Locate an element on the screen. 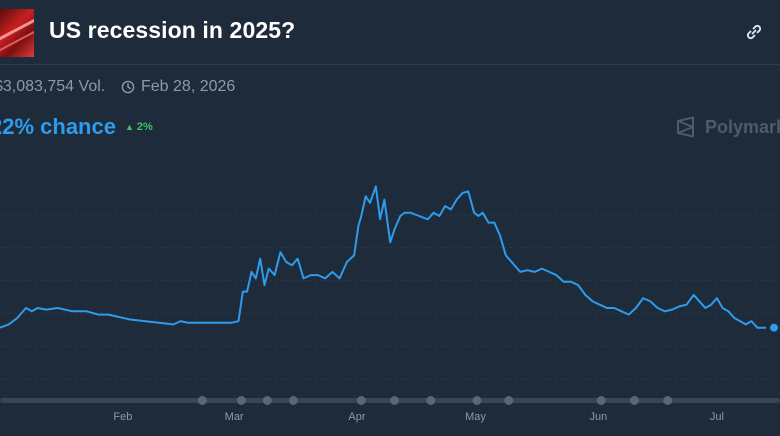 The image size is (780, 436). current-value-dot is located at coordinates (774, 327).